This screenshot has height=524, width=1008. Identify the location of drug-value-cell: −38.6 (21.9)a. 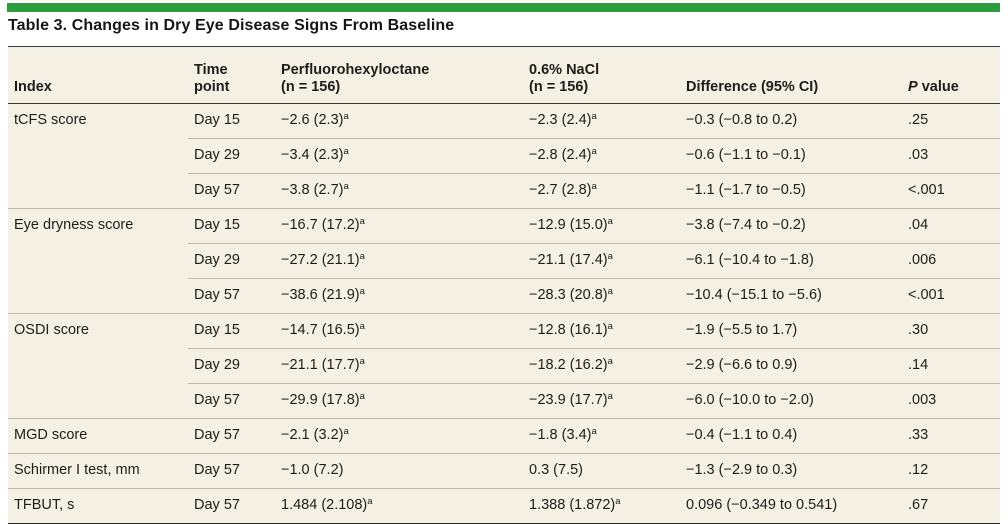
(399, 295).